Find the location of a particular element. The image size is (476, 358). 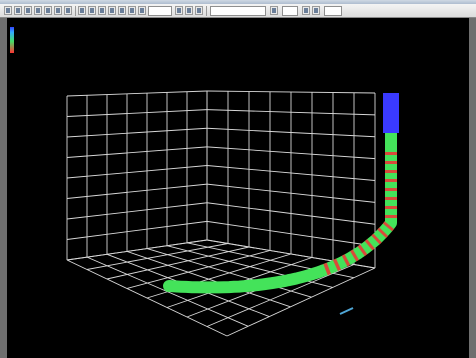

toolbar-dropdown is located at coordinates (238, 11).